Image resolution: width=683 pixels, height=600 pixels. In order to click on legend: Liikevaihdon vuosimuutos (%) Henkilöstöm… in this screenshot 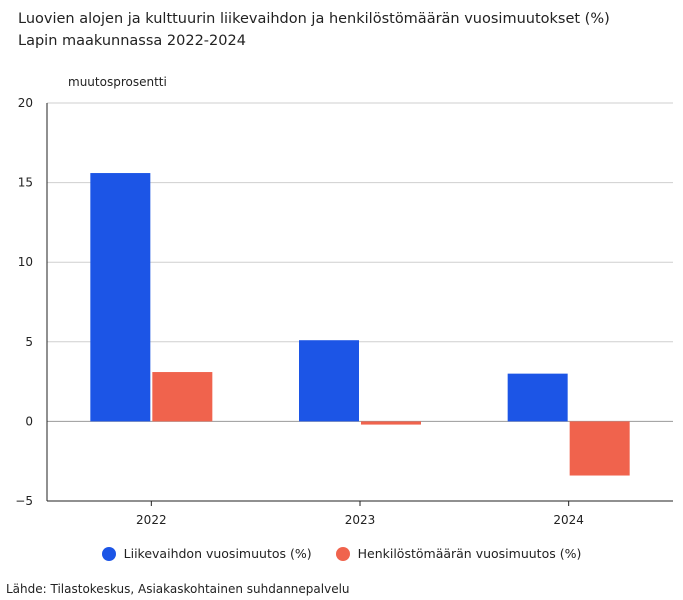, I will do `click(341, 553)`.